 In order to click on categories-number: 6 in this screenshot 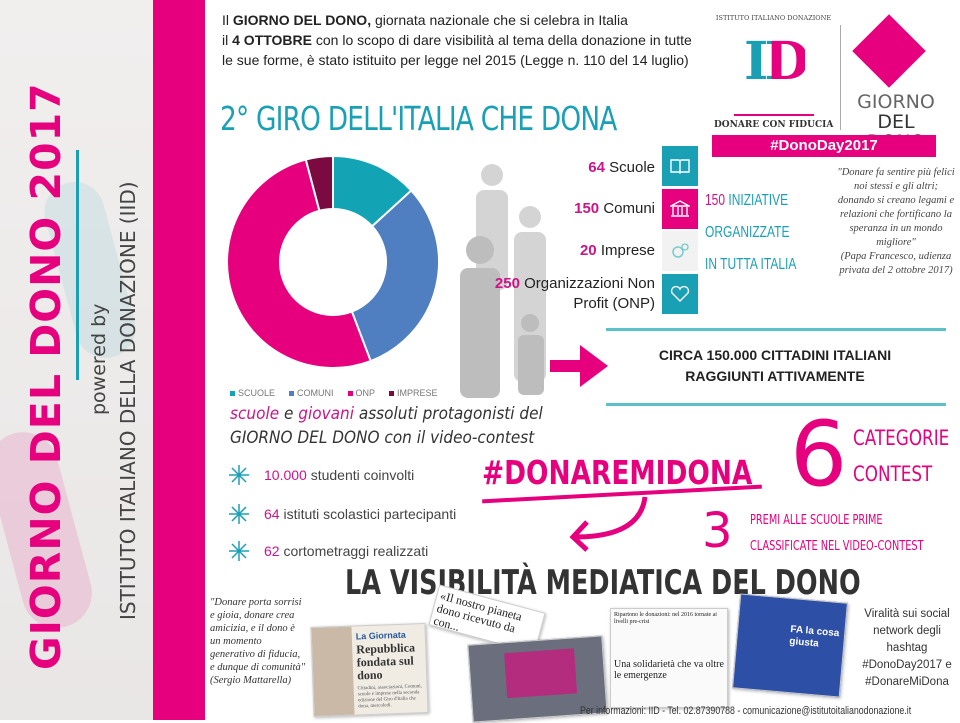, I will do `click(819, 454)`.